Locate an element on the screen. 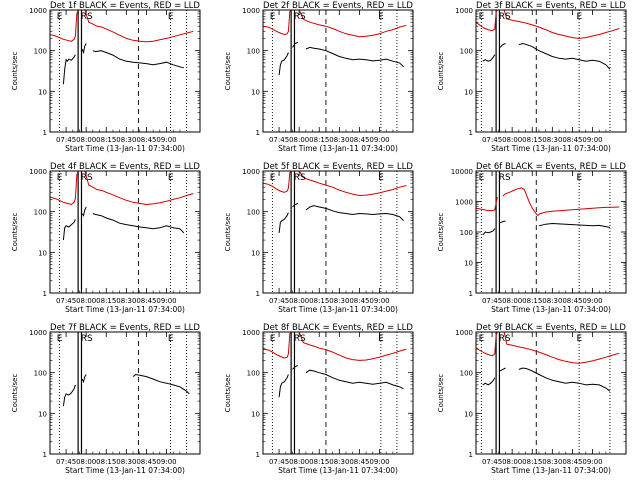 The height and width of the screenshot is (480, 640). panel-title: Det 3f BLACK = Events, RED = LLD is located at coordinates (551, 6).